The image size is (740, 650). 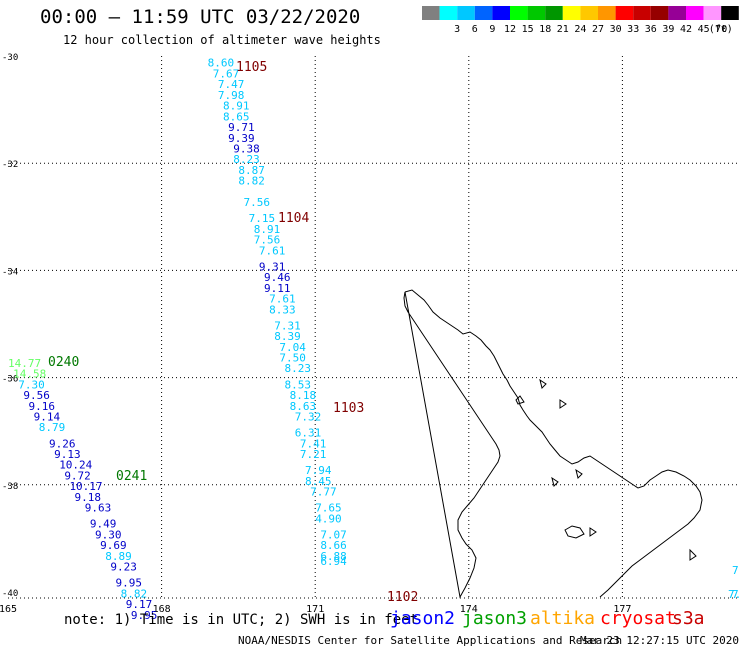 I want to click on swh-label: 7.50, so click(x=292, y=358).